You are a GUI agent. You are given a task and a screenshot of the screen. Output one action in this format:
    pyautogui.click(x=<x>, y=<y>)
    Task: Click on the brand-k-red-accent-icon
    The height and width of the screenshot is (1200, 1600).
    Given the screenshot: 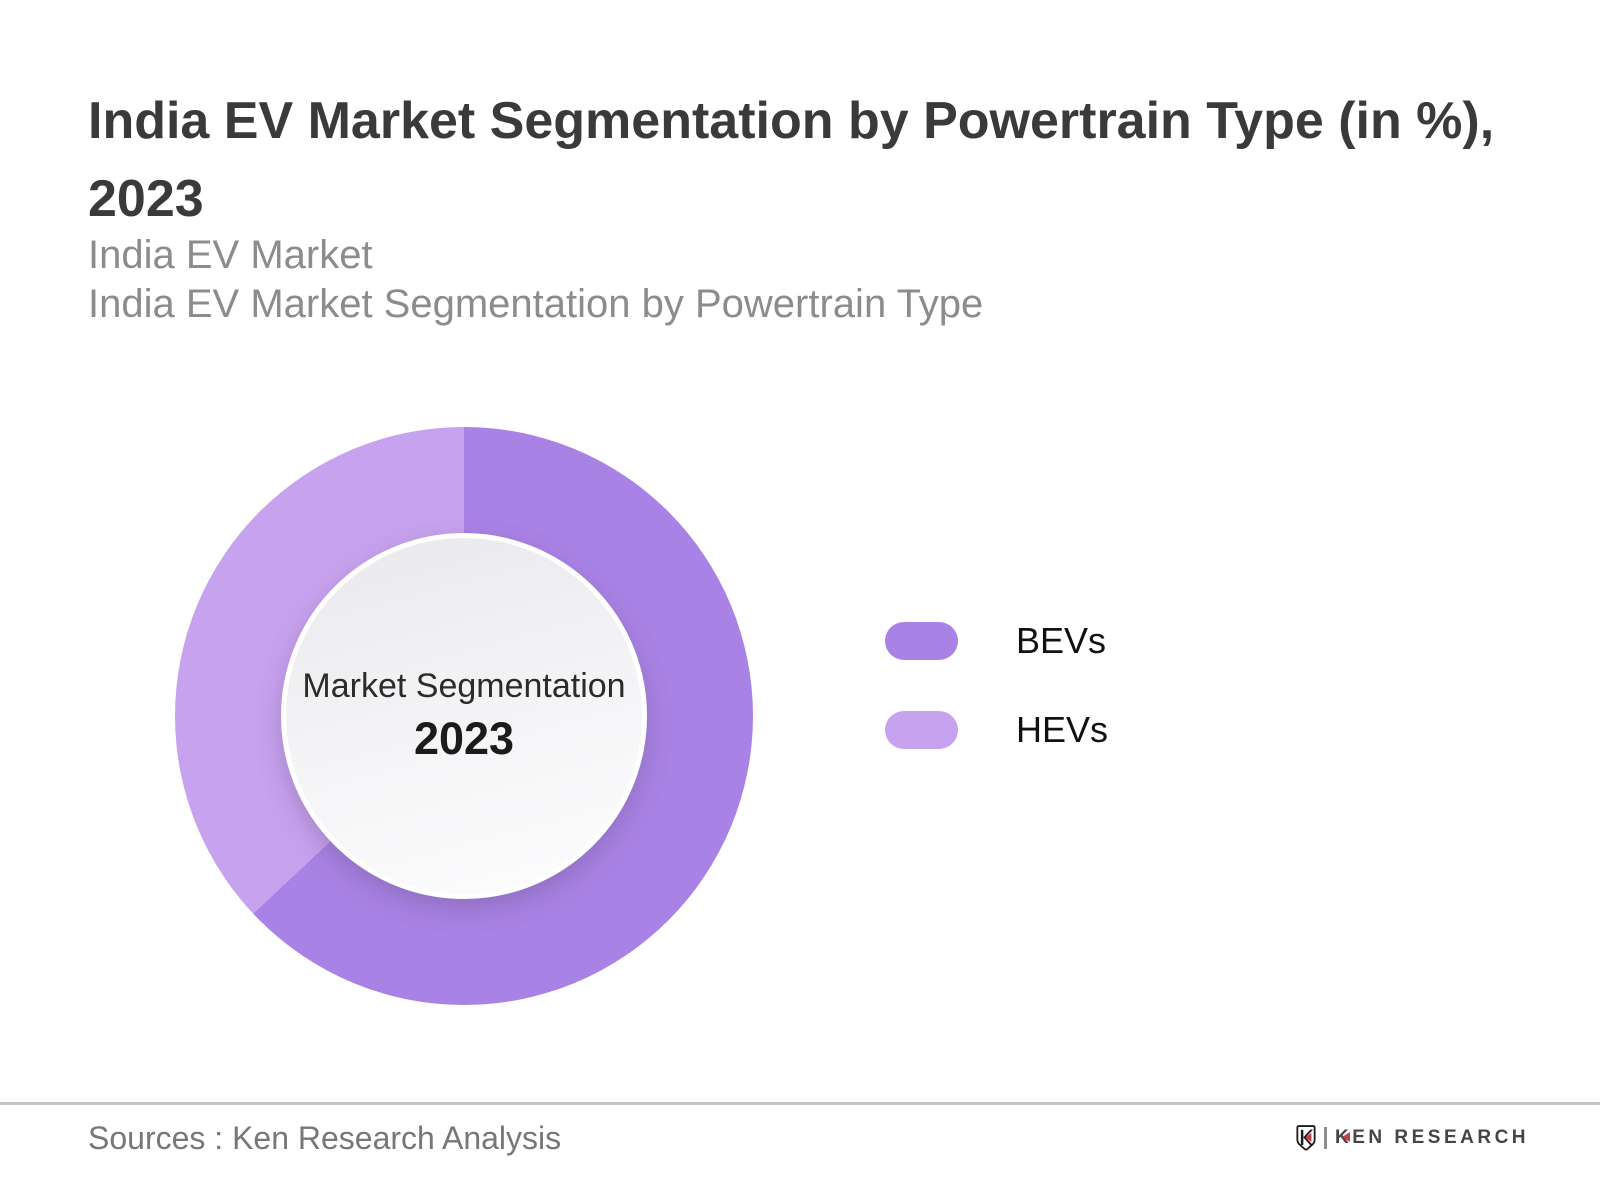 What is the action you would take?
    pyautogui.click(x=1346, y=1137)
    